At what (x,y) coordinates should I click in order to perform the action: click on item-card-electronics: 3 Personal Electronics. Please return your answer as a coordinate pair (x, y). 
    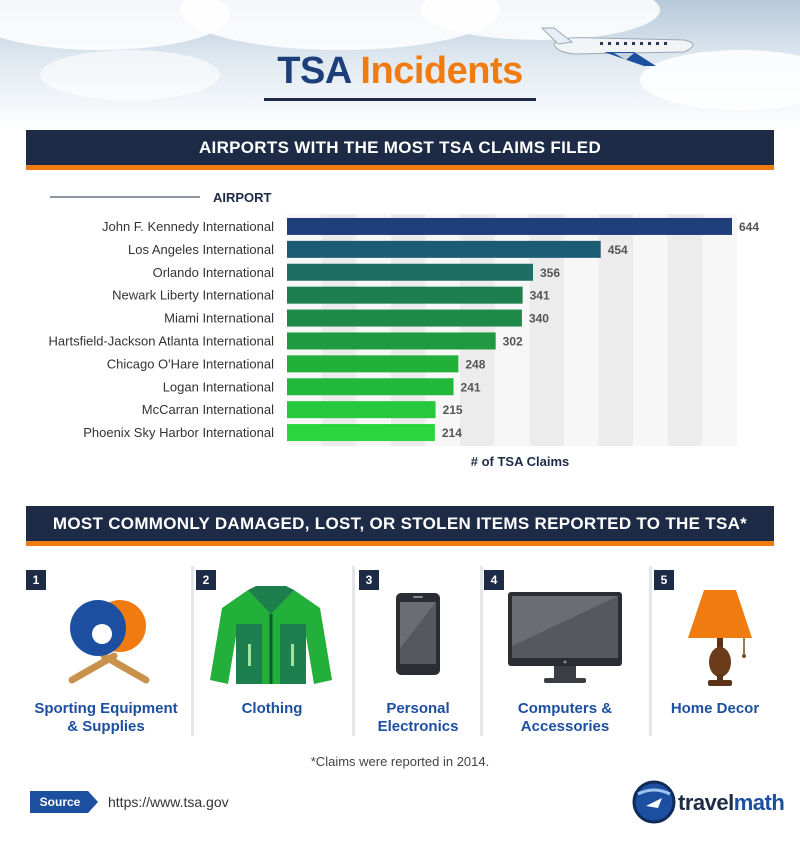
    Looking at the image, I should click on (418, 651).